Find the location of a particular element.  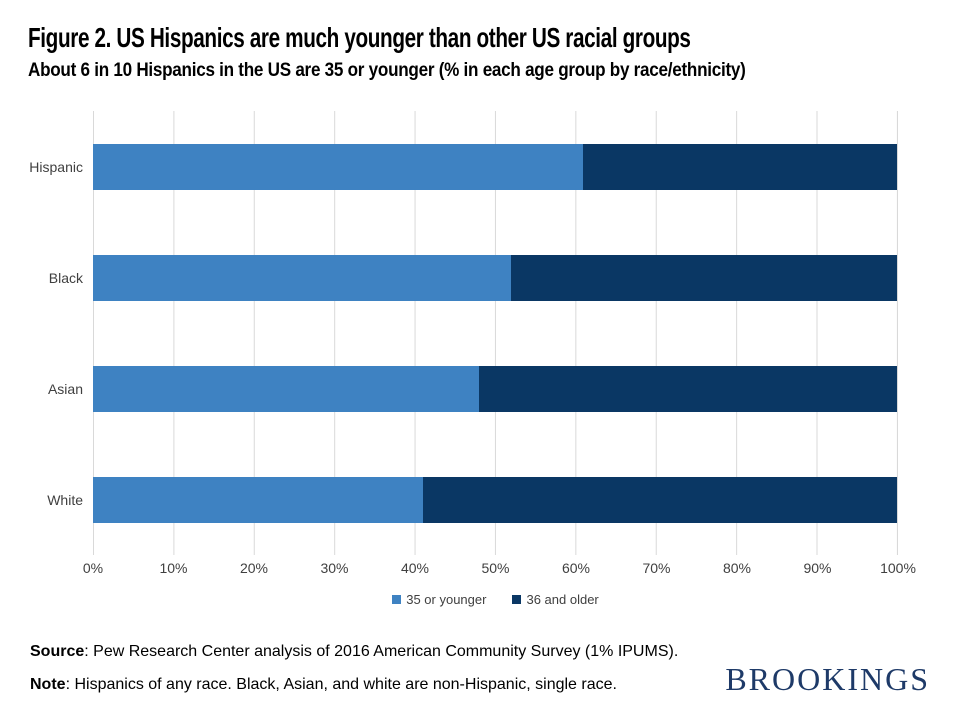

x-axis-tick: 100% is located at coordinates (898, 568).